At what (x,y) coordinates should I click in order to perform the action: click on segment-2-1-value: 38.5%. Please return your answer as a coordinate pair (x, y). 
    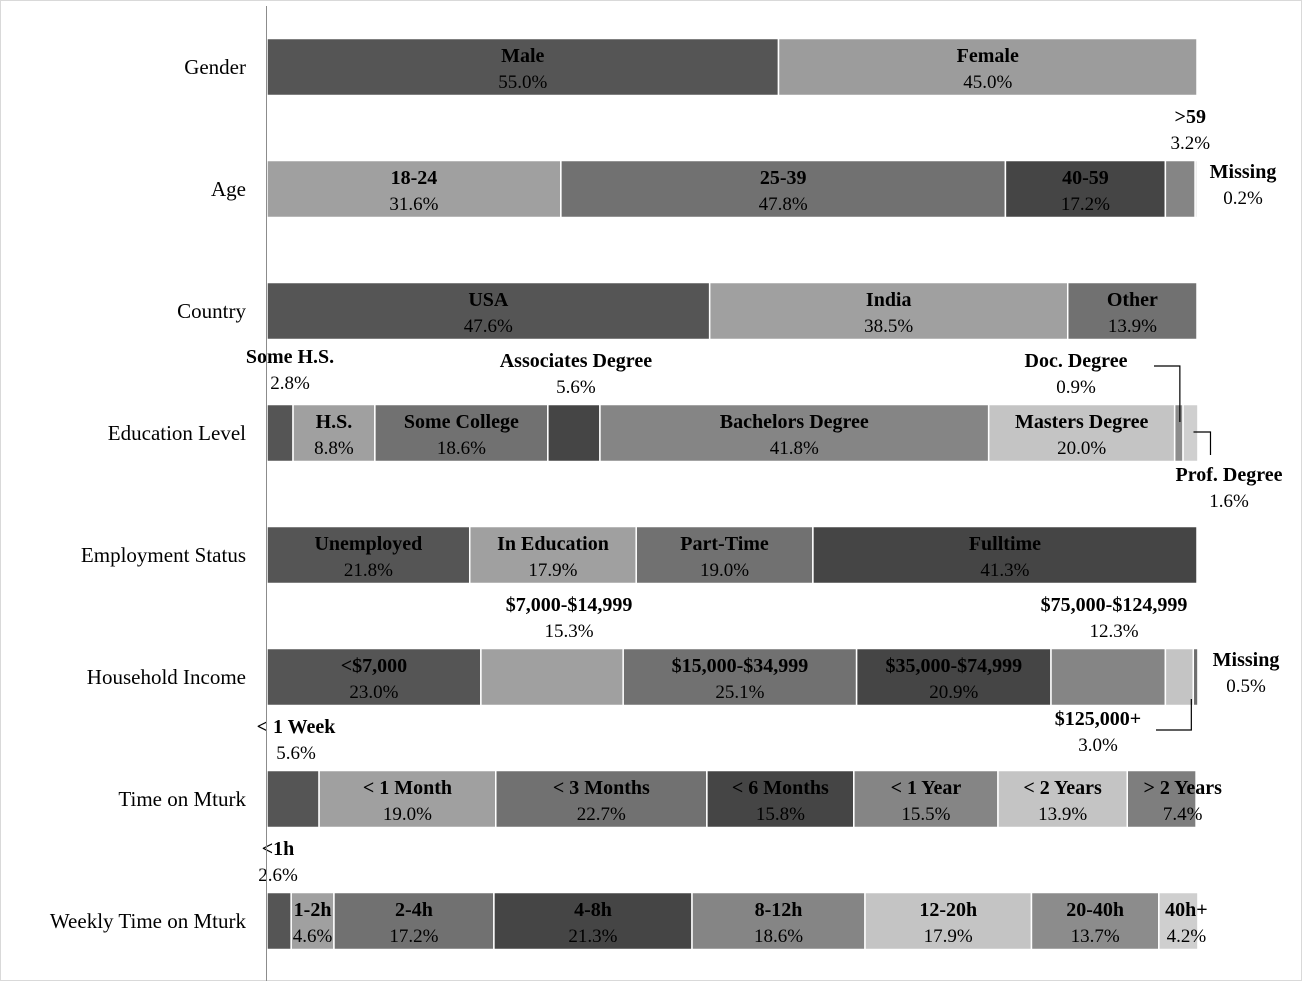
    Looking at the image, I should click on (888, 326).